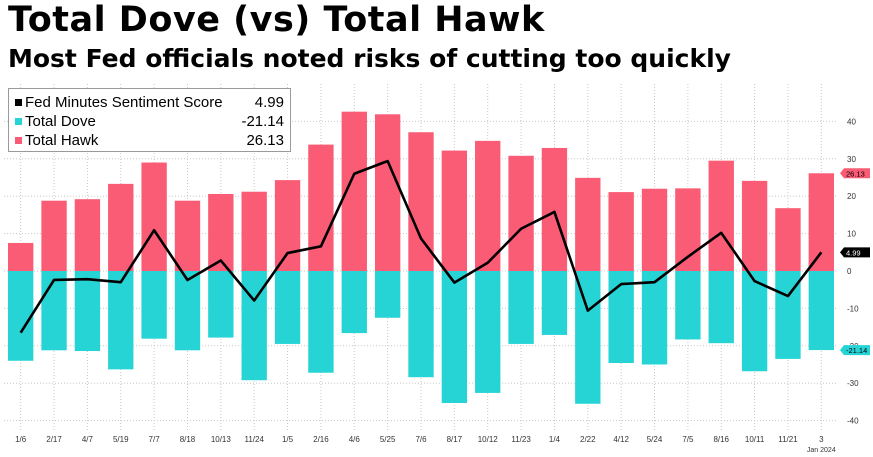  Describe the element at coordinates (853, 421) in the screenshot. I see `y-tick-label: -40` at that location.